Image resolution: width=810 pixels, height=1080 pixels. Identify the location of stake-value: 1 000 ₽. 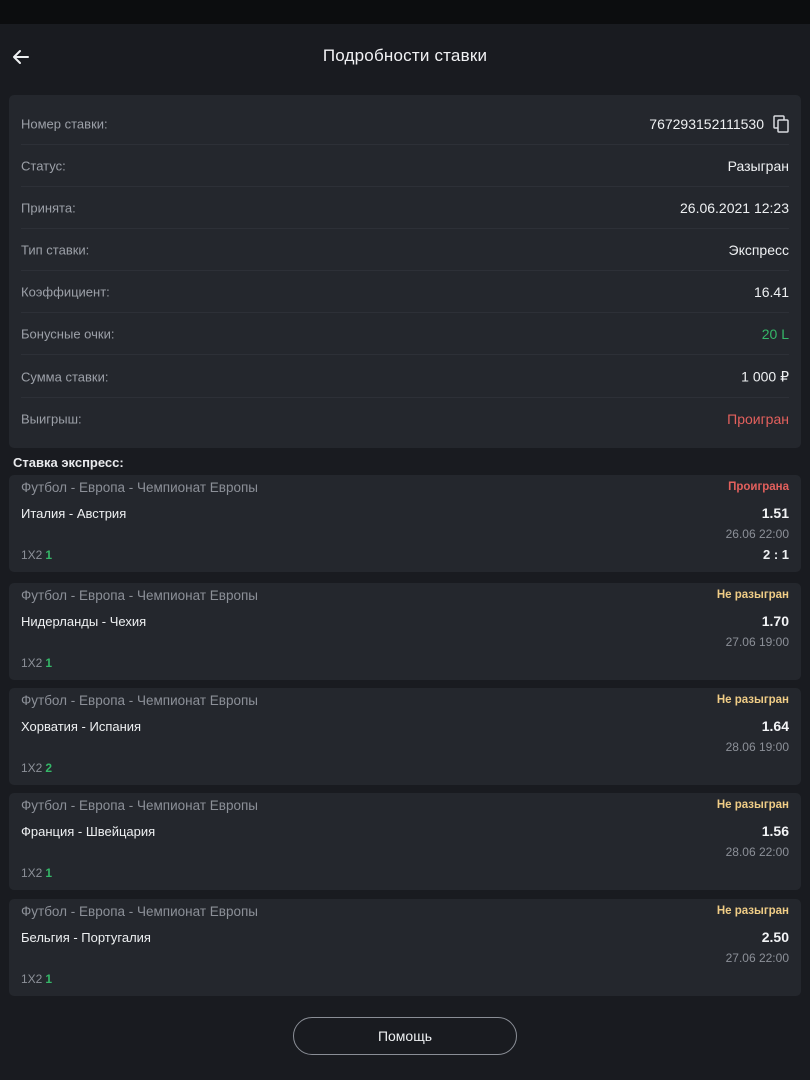
(765, 376).